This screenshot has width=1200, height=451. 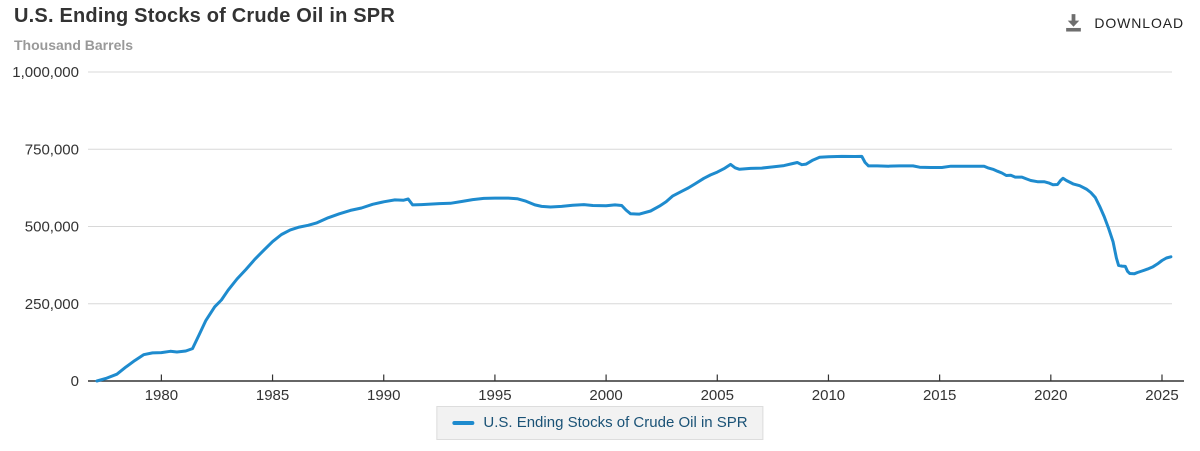 I want to click on y-axis-tick-label: 500,000, so click(x=52, y=227).